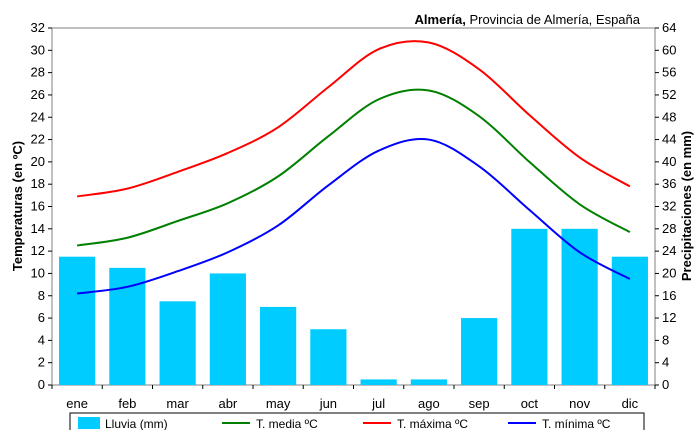  Describe the element at coordinates (328, 403) in the screenshot. I see `x-tick-label: jun` at that location.